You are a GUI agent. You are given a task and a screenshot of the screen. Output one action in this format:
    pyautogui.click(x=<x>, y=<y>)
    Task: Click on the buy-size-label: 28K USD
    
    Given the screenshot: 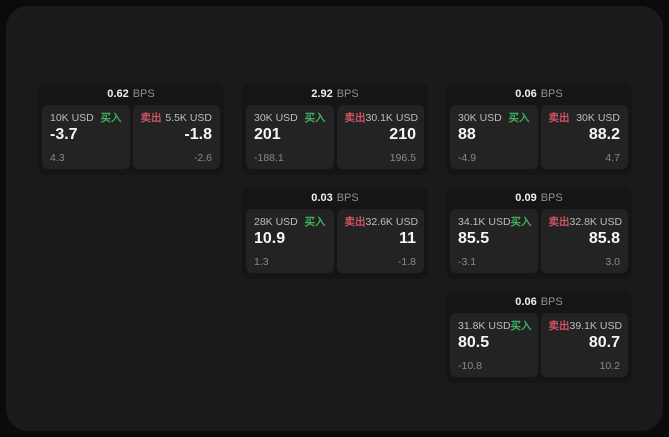 What is the action you would take?
    pyautogui.click(x=276, y=222)
    